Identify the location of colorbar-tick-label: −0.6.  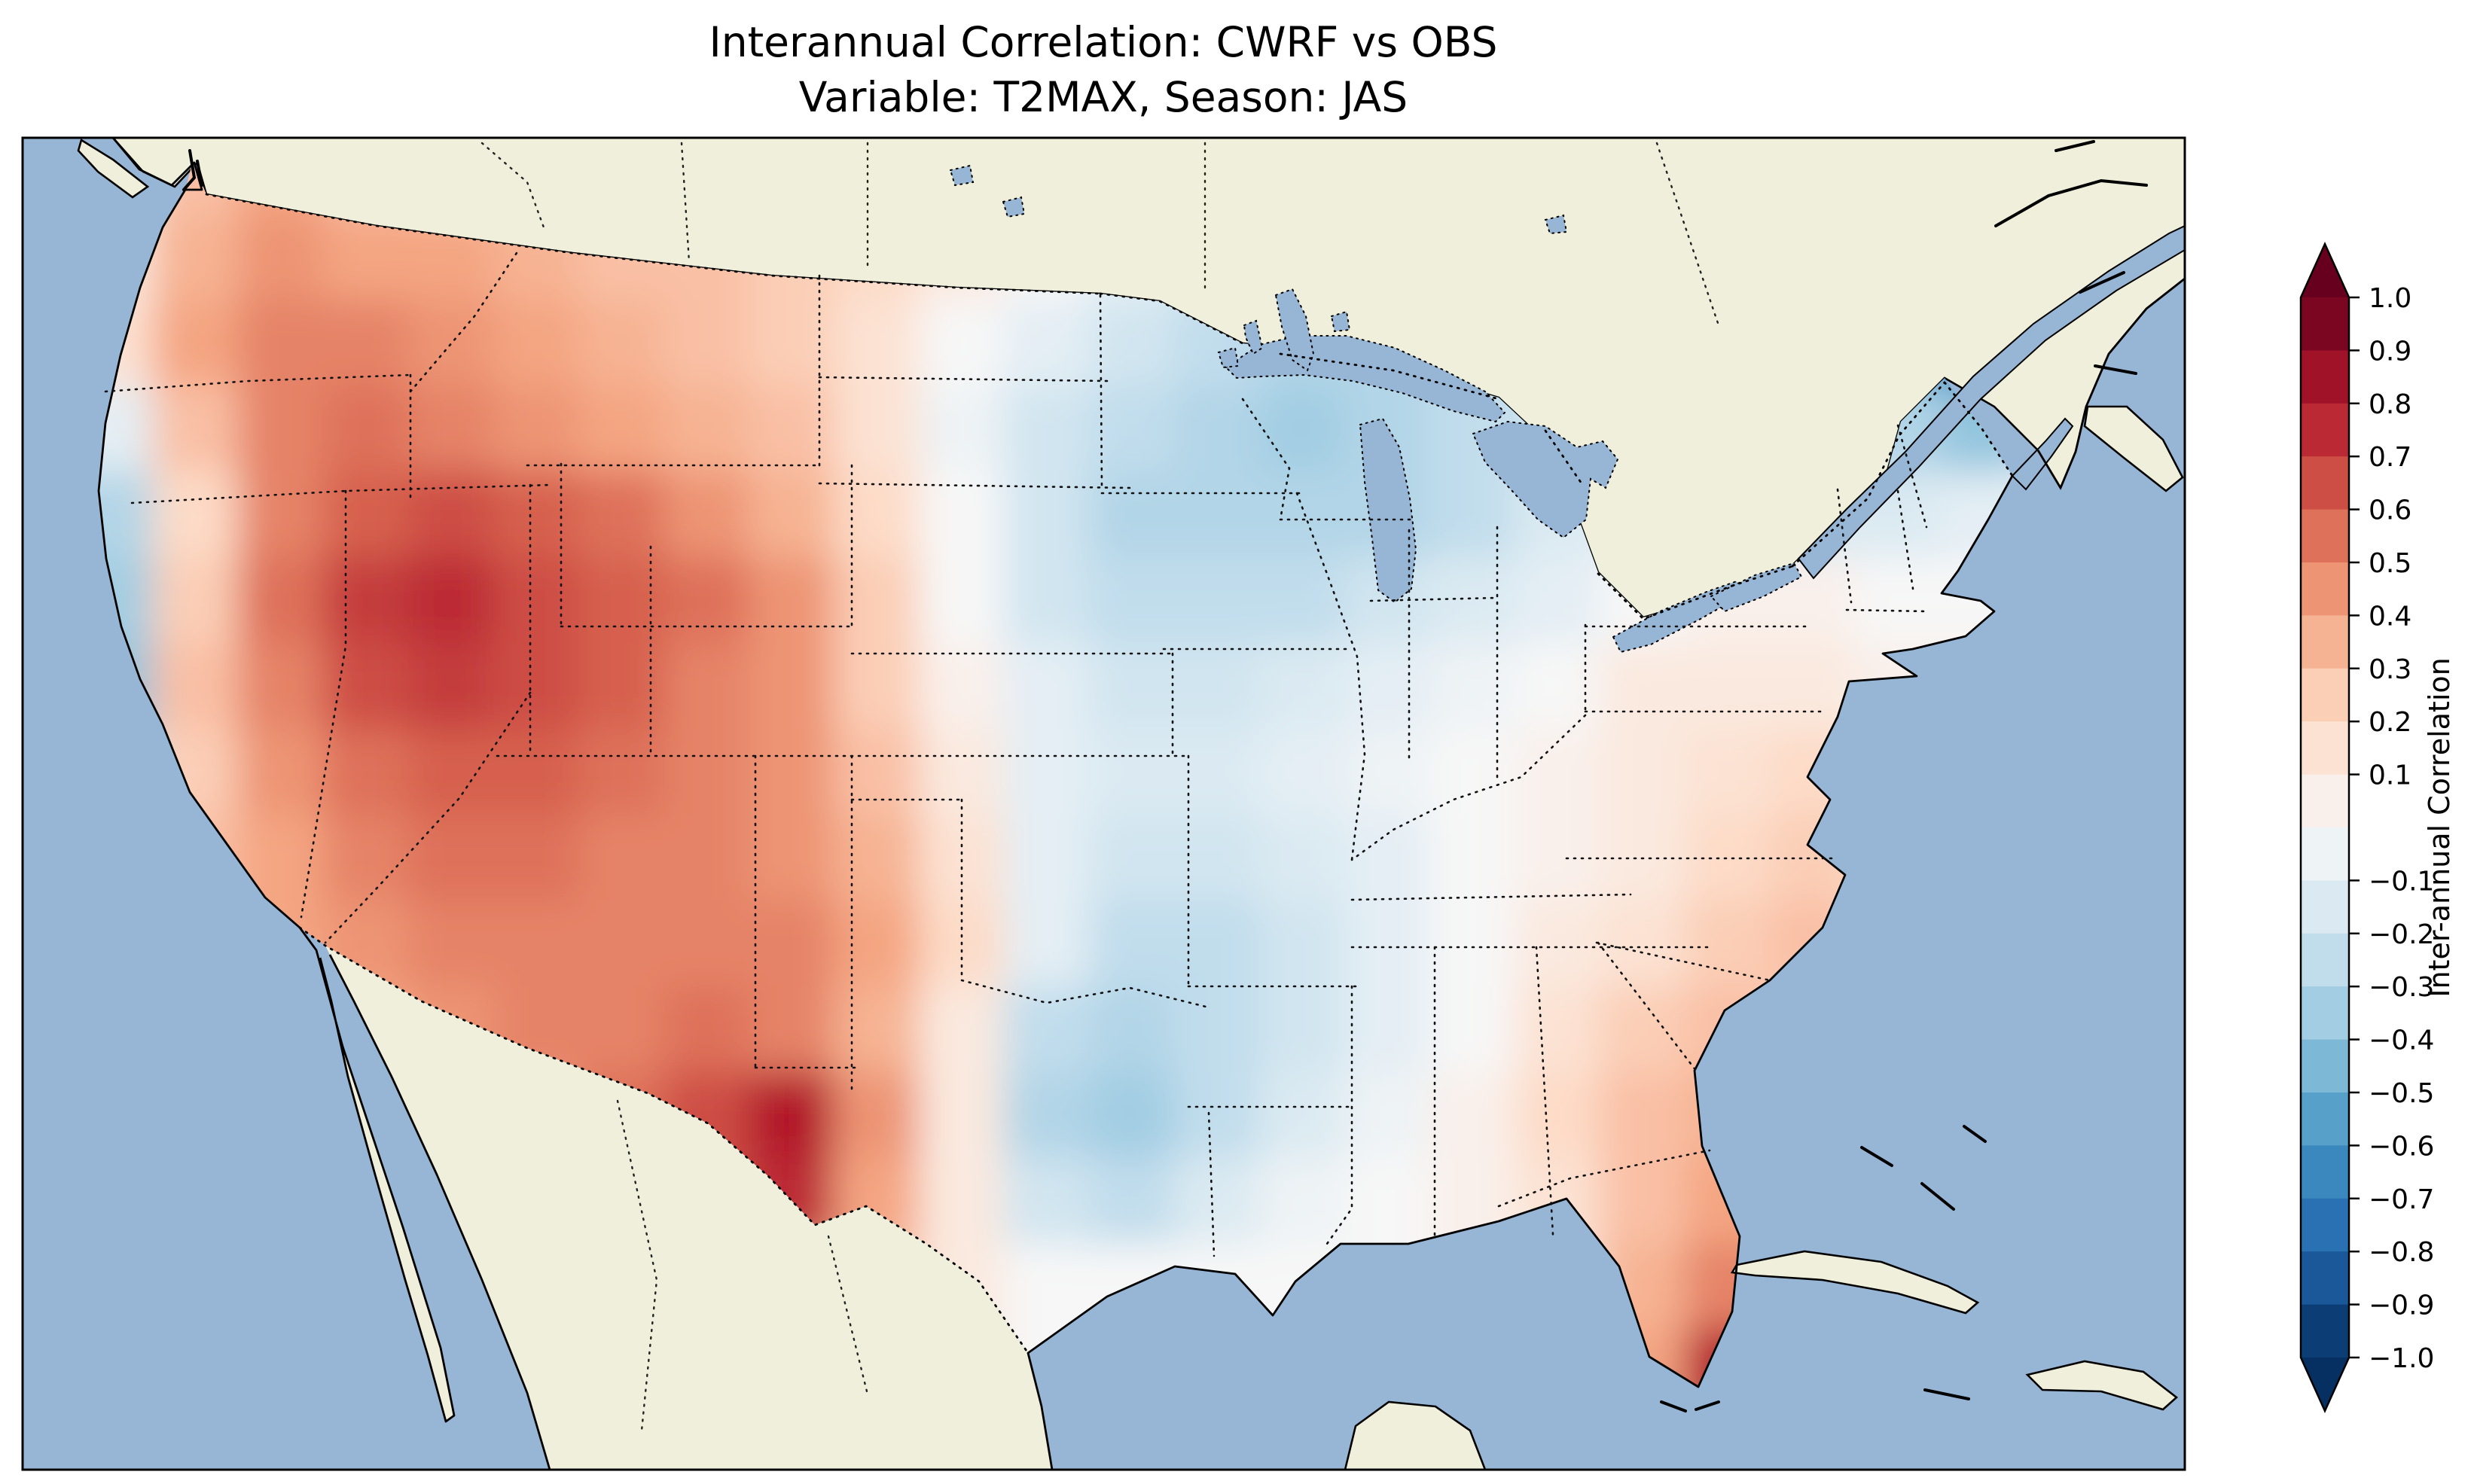
(2402, 1146).